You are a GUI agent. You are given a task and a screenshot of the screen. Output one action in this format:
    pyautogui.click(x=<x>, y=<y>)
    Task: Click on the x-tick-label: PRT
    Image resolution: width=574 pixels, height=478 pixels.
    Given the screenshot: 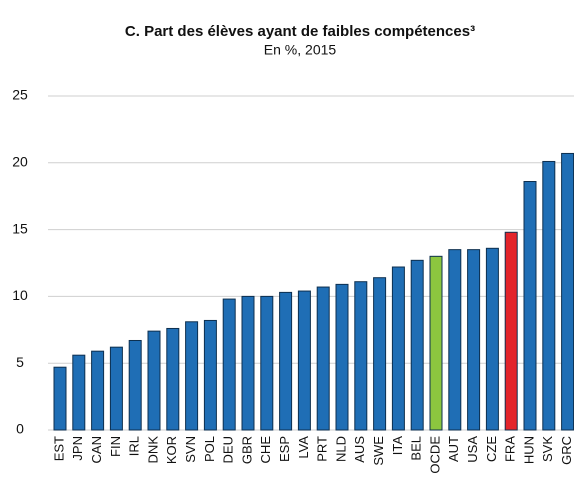 What is the action you would take?
    pyautogui.click(x=322, y=449)
    